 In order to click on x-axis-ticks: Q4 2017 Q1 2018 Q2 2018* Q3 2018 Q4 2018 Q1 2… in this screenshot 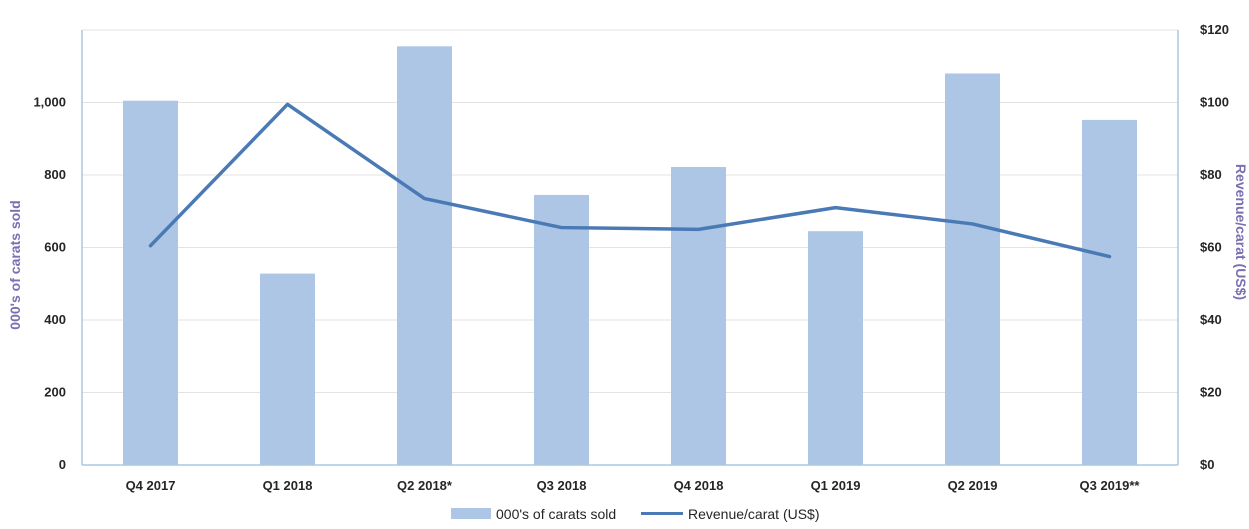, I will do `click(633, 485)`.